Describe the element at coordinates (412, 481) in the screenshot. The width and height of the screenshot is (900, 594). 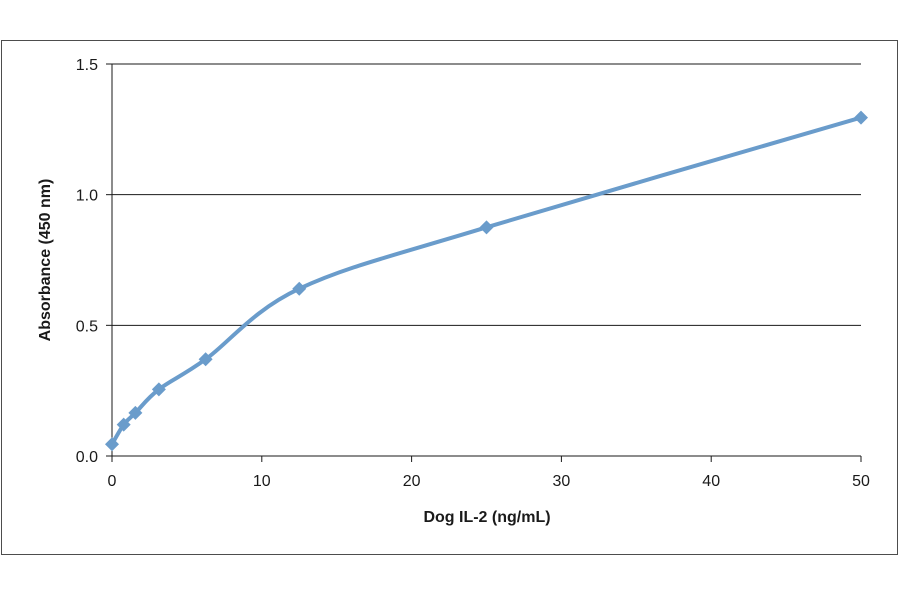
I see `x-tick-label-2: 20` at that location.